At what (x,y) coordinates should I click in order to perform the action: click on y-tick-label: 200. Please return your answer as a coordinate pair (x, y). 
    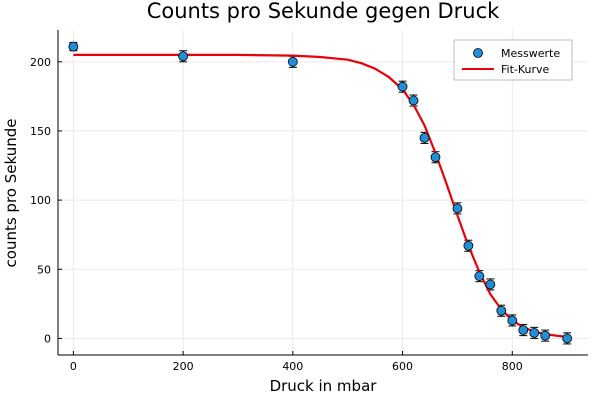
    Looking at the image, I should click on (40, 62).